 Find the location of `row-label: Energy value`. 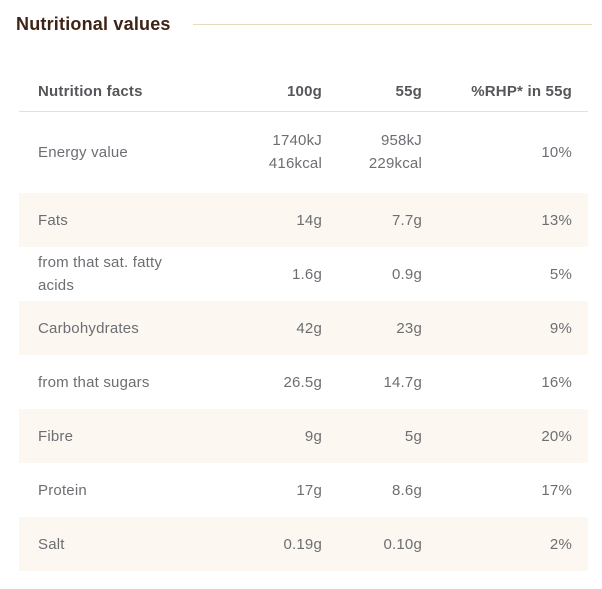

row-label: Energy value is located at coordinates (83, 152).